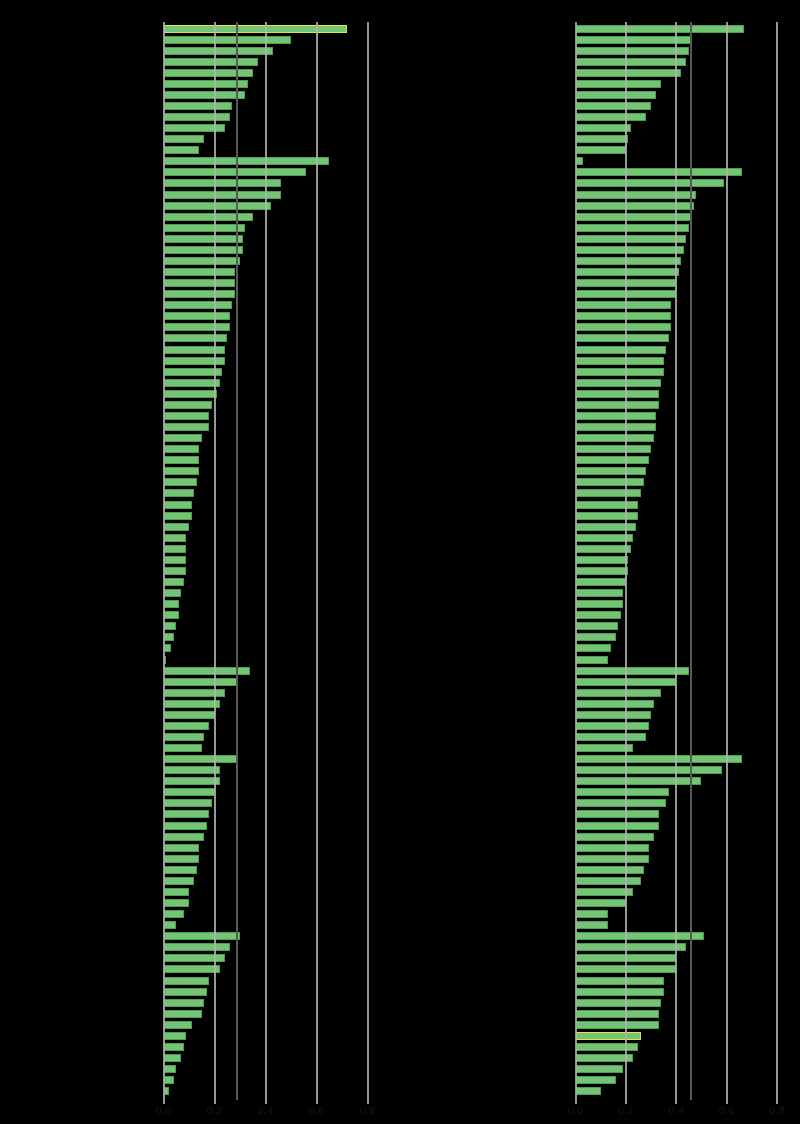 The width and height of the screenshot is (800, 1124). I want to click on x-tick-label: 0.0, so click(575, 1111).